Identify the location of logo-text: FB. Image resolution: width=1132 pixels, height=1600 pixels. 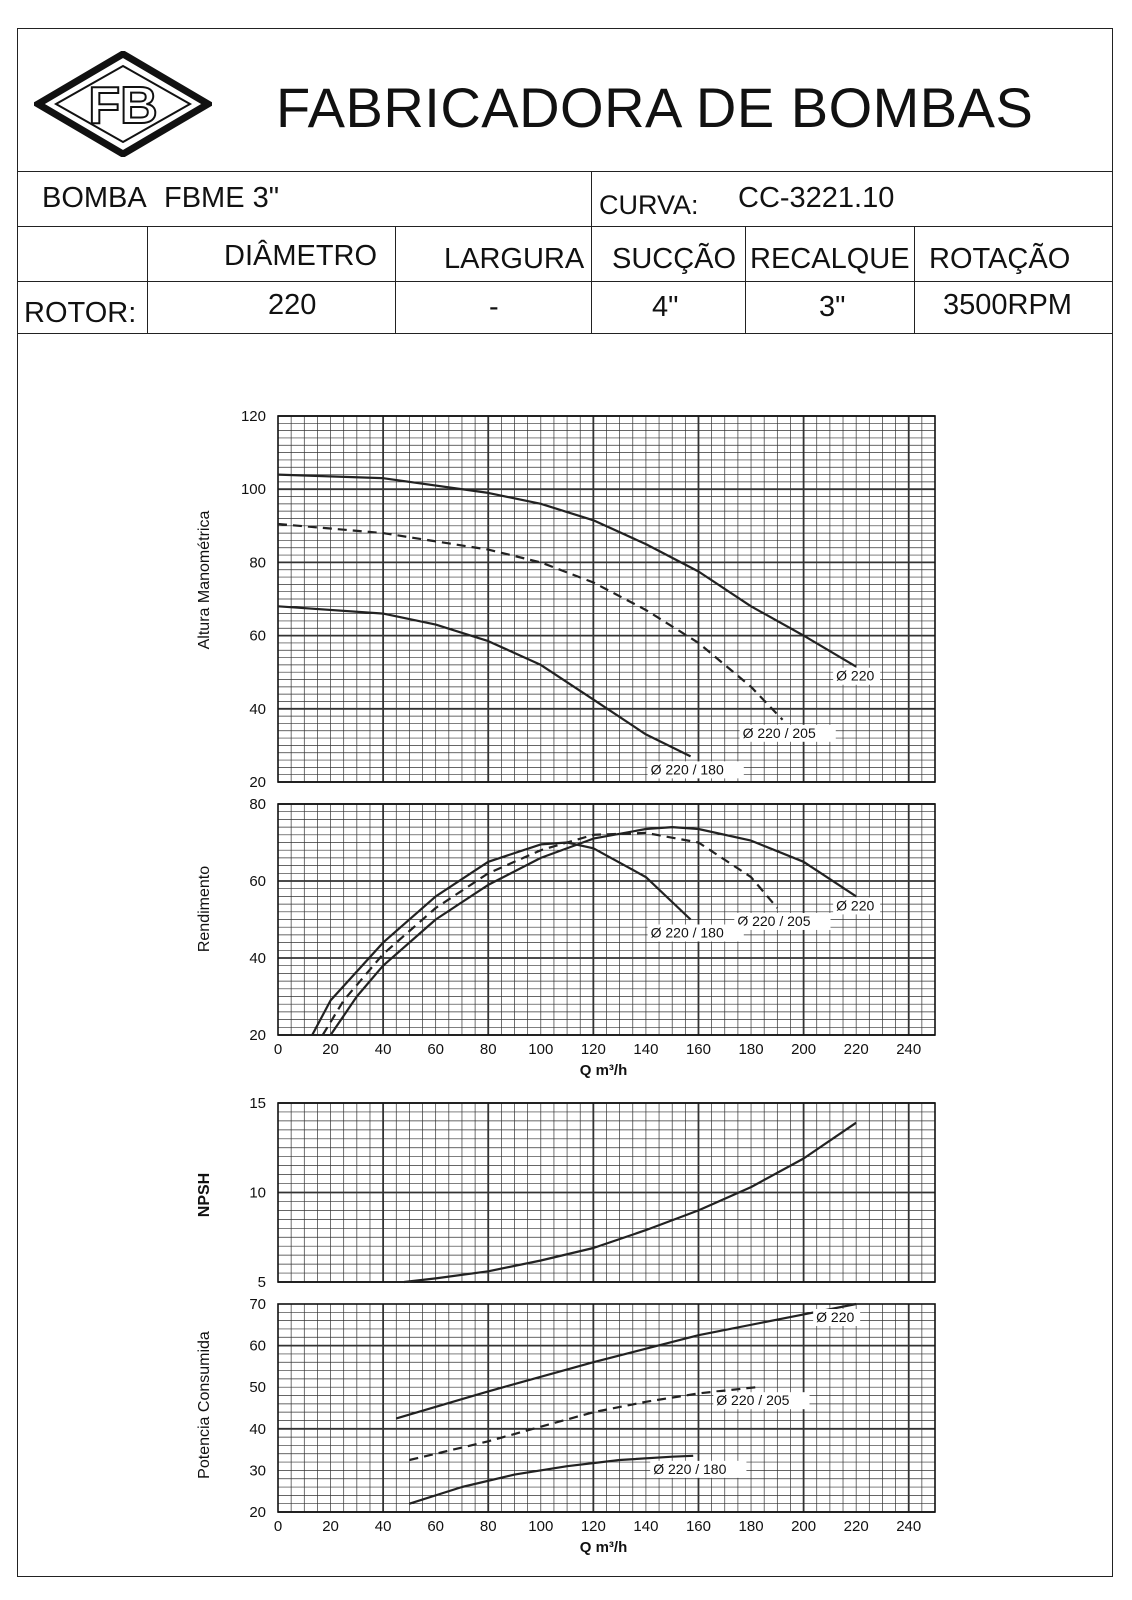
(122, 106).